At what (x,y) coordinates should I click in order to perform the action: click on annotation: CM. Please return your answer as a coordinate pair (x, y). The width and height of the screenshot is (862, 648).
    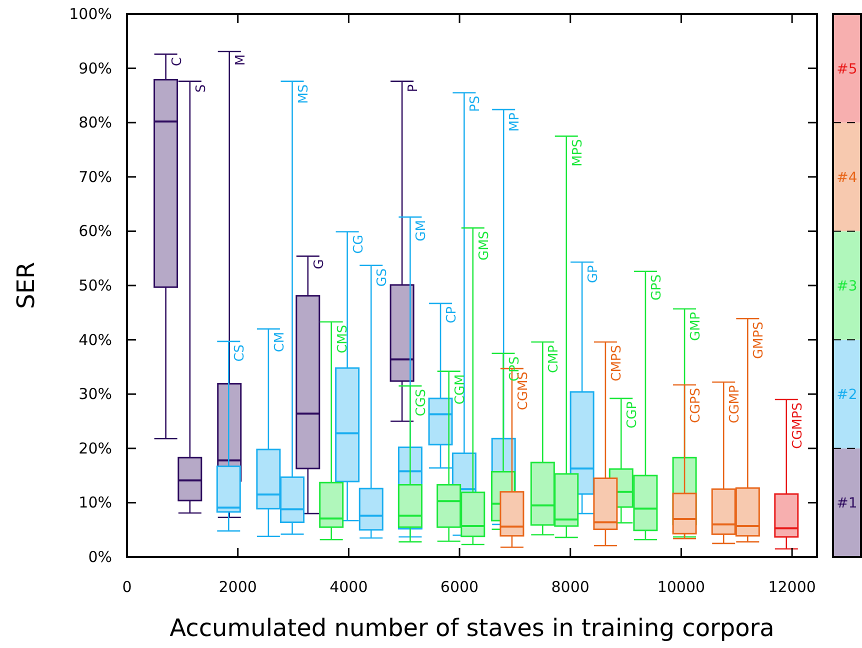
    Looking at the image, I should click on (280, 342).